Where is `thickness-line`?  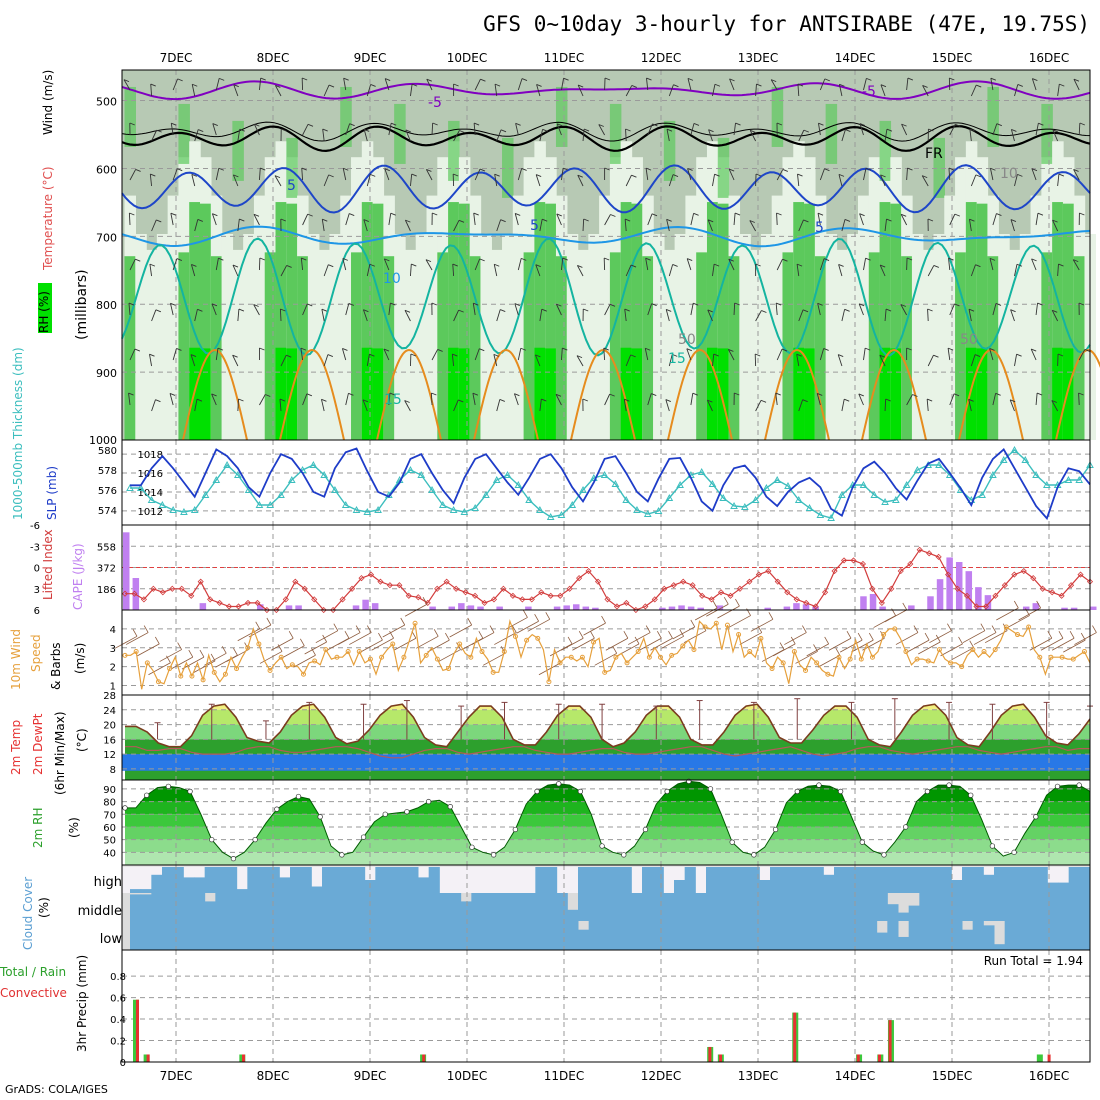 thickness-line is located at coordinates (610, 484).